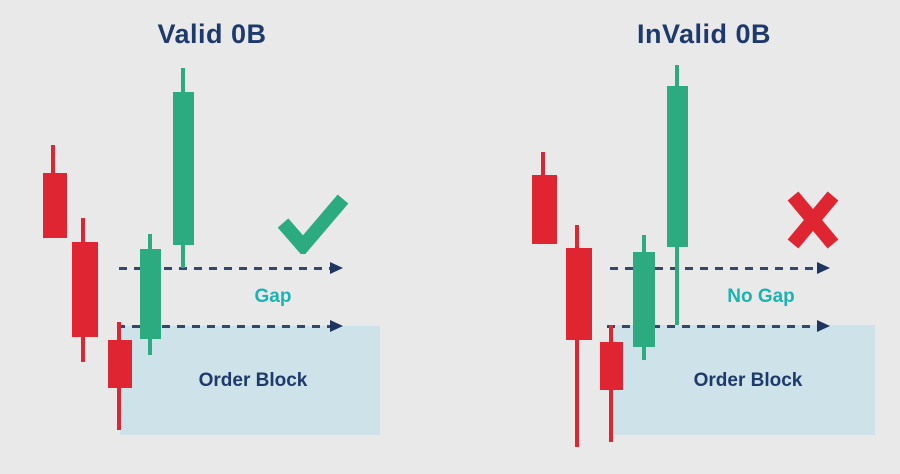  I want to click on panel-title-valid-ob: Valid 0B, so click(212, 34).